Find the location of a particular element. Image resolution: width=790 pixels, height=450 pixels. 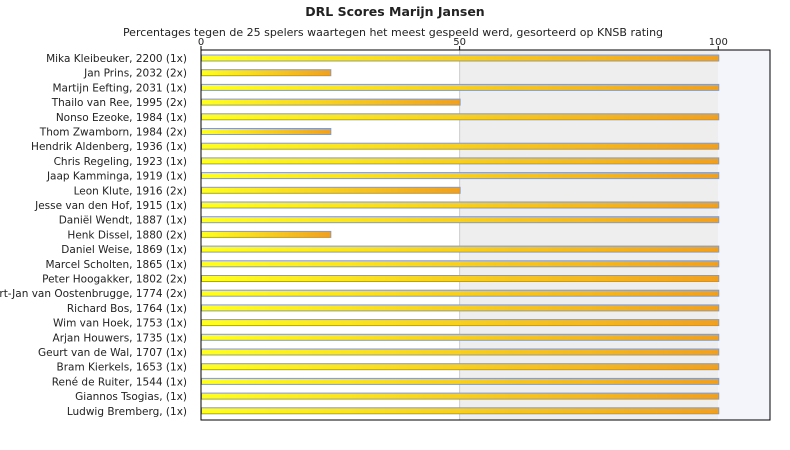

category-label: Marcel Scholten, 1865 (1x) is located at coordinates (116, 265).